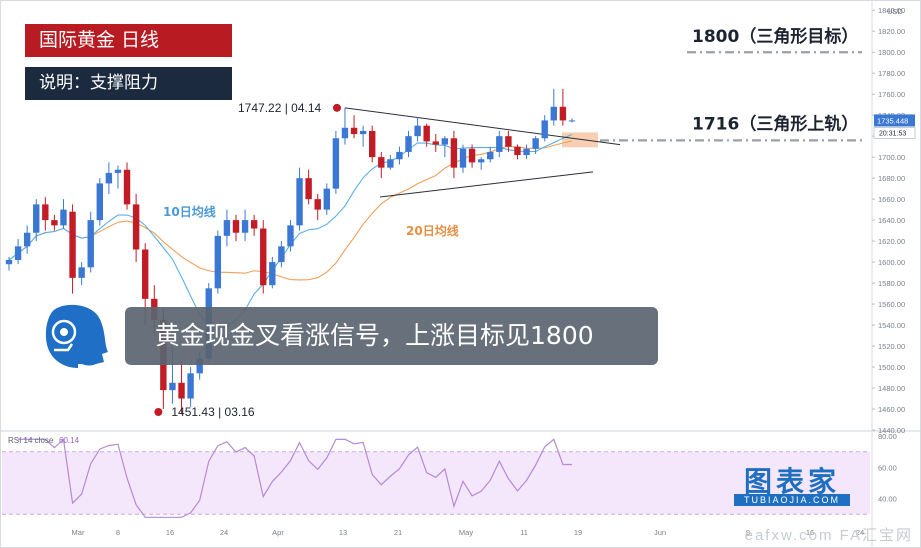  I want to click on headline-banner: 黄金现金叉看涨信号，上涨目标见1800, so click(391, 336).